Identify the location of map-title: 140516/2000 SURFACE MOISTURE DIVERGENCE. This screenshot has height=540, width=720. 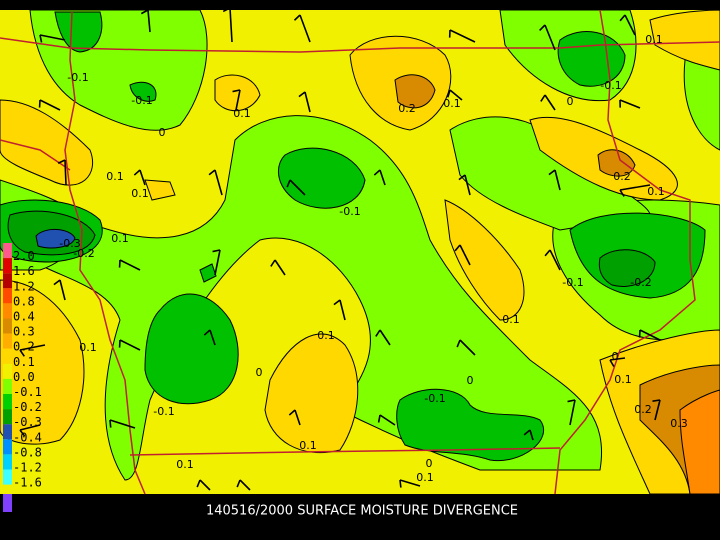
(362, 511).